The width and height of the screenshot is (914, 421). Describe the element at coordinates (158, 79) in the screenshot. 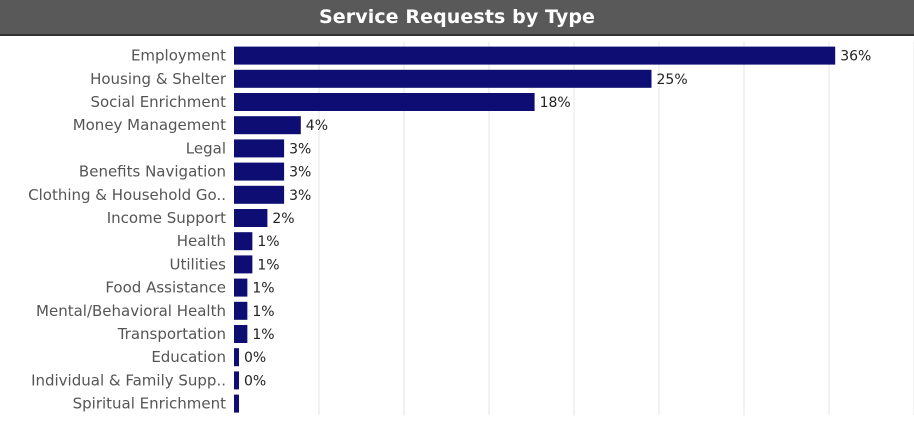

I see `category-label: Housing & Shelter` at that location.